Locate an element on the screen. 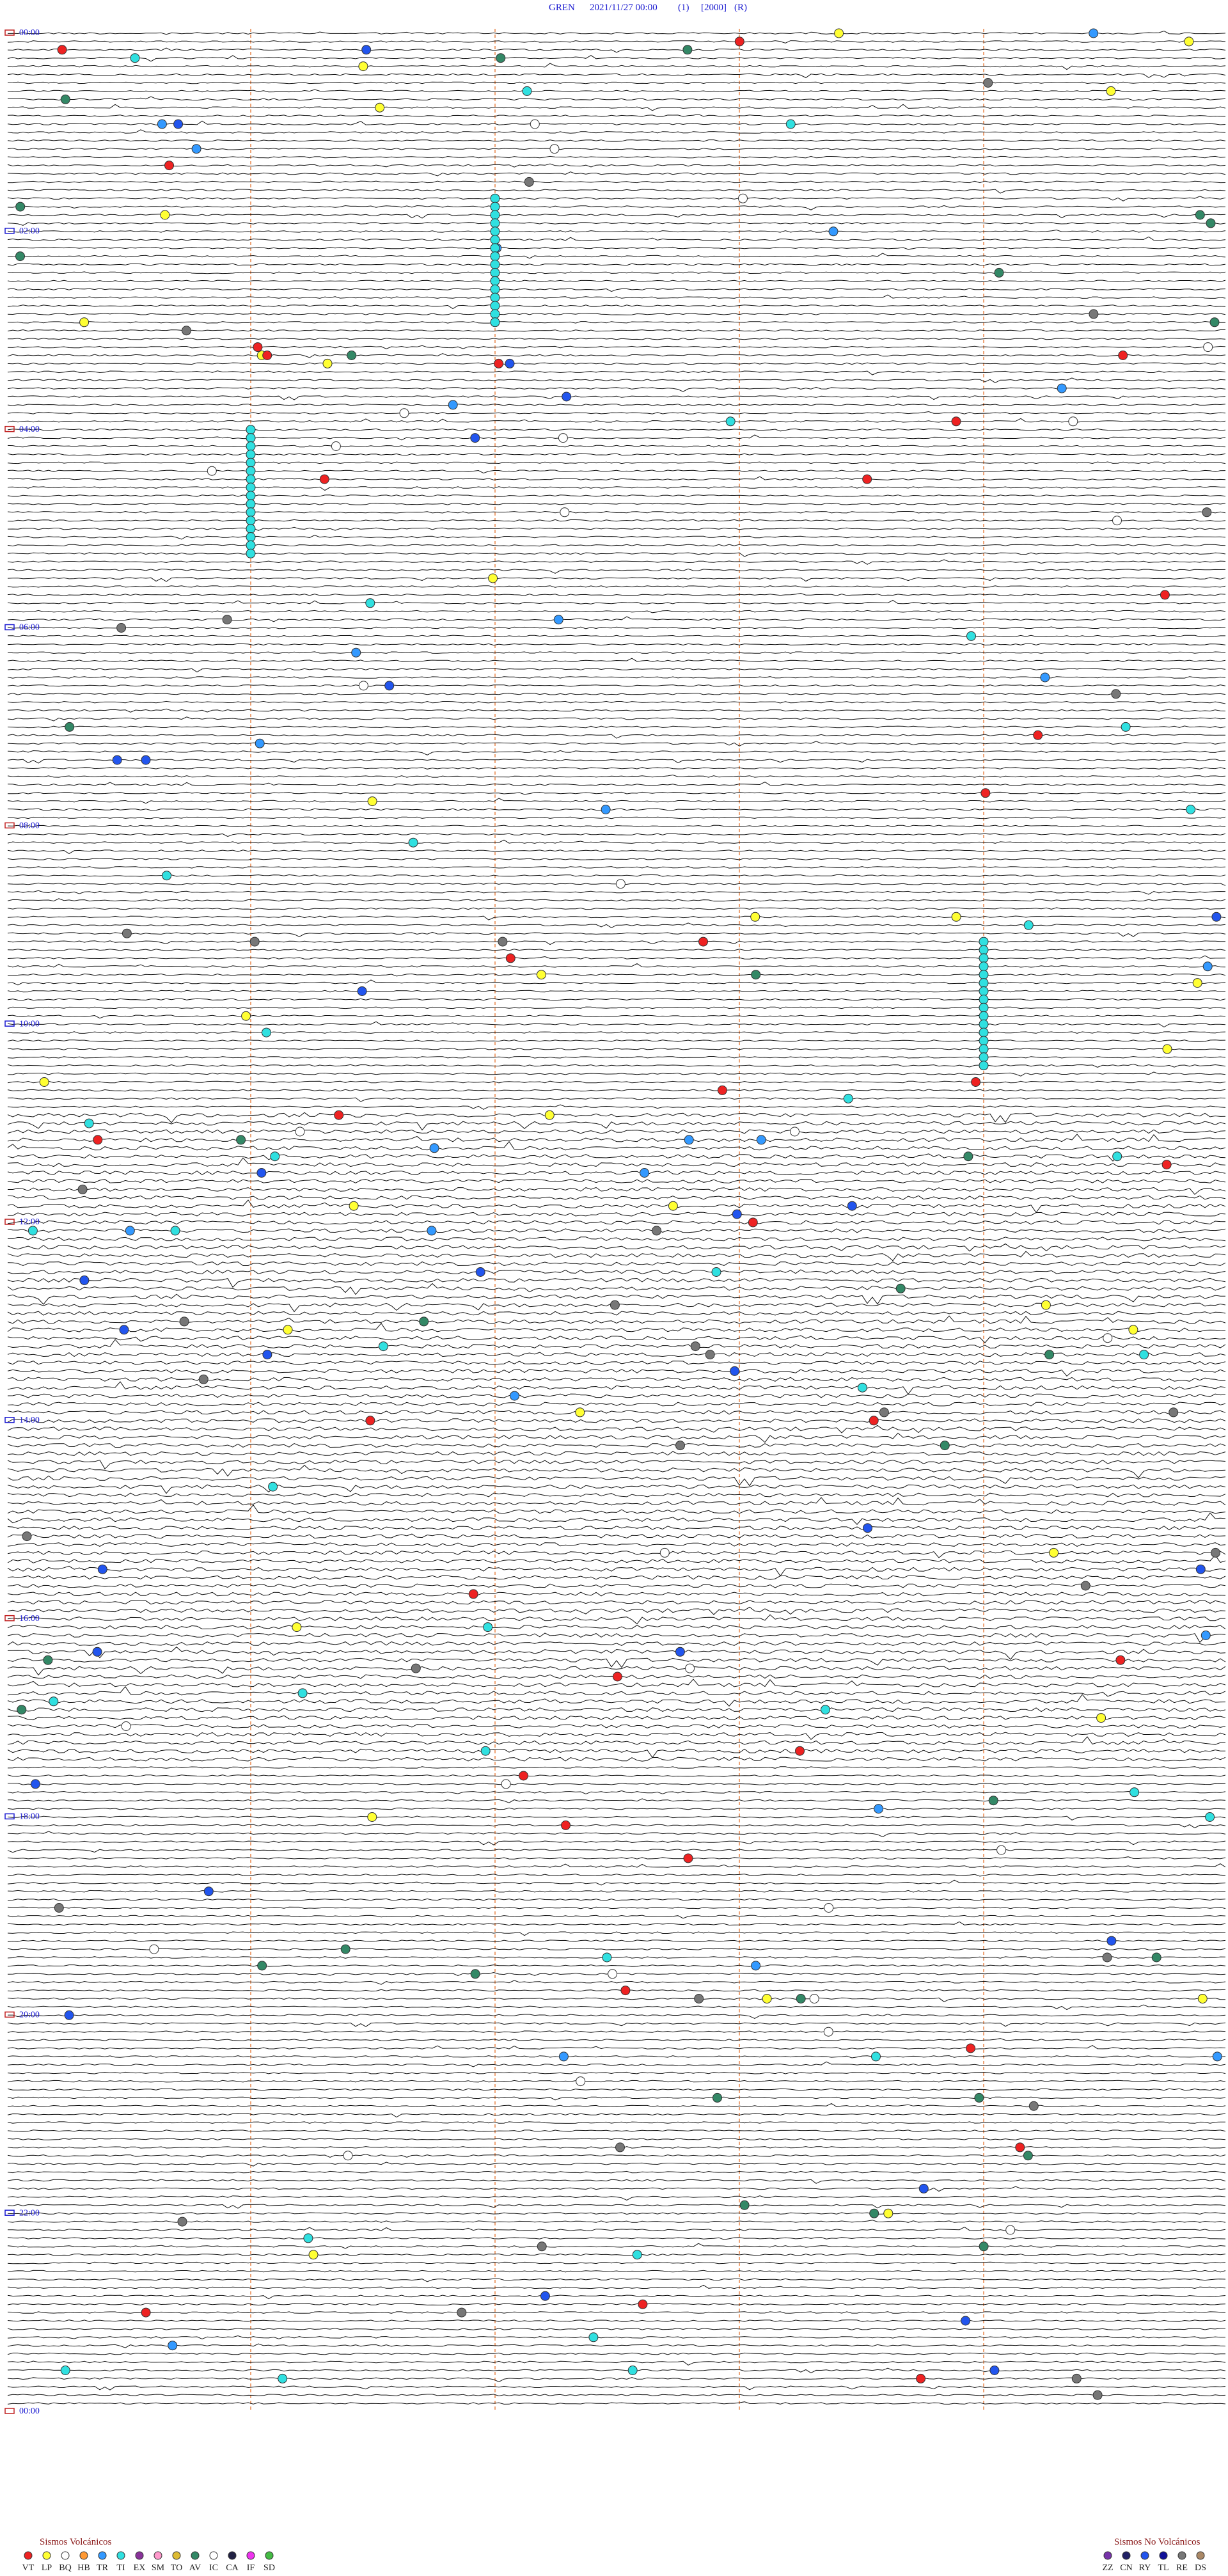 The width and height of the screenshot is (1228, 2576). hour-label: 12:00 is located at coordinates (29, 1222).